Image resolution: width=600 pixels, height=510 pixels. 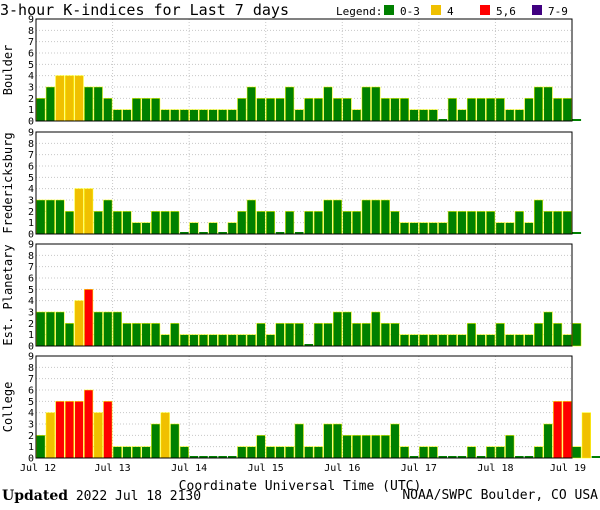 What do you see at coordinates (31, 256) in the screenshot?
I see `y-tick-label: 8` at bounding box center [31, 256].